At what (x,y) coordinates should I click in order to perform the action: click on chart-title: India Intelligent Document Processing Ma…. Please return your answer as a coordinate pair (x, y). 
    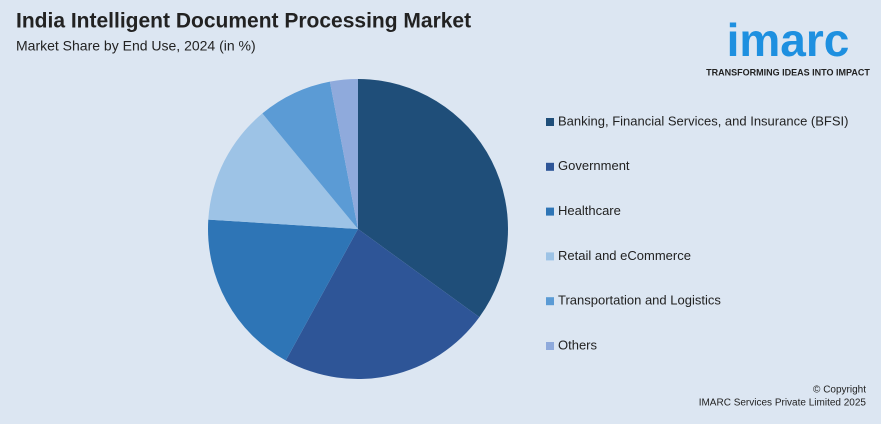
    Looking at the image, I should click on (243, 21).